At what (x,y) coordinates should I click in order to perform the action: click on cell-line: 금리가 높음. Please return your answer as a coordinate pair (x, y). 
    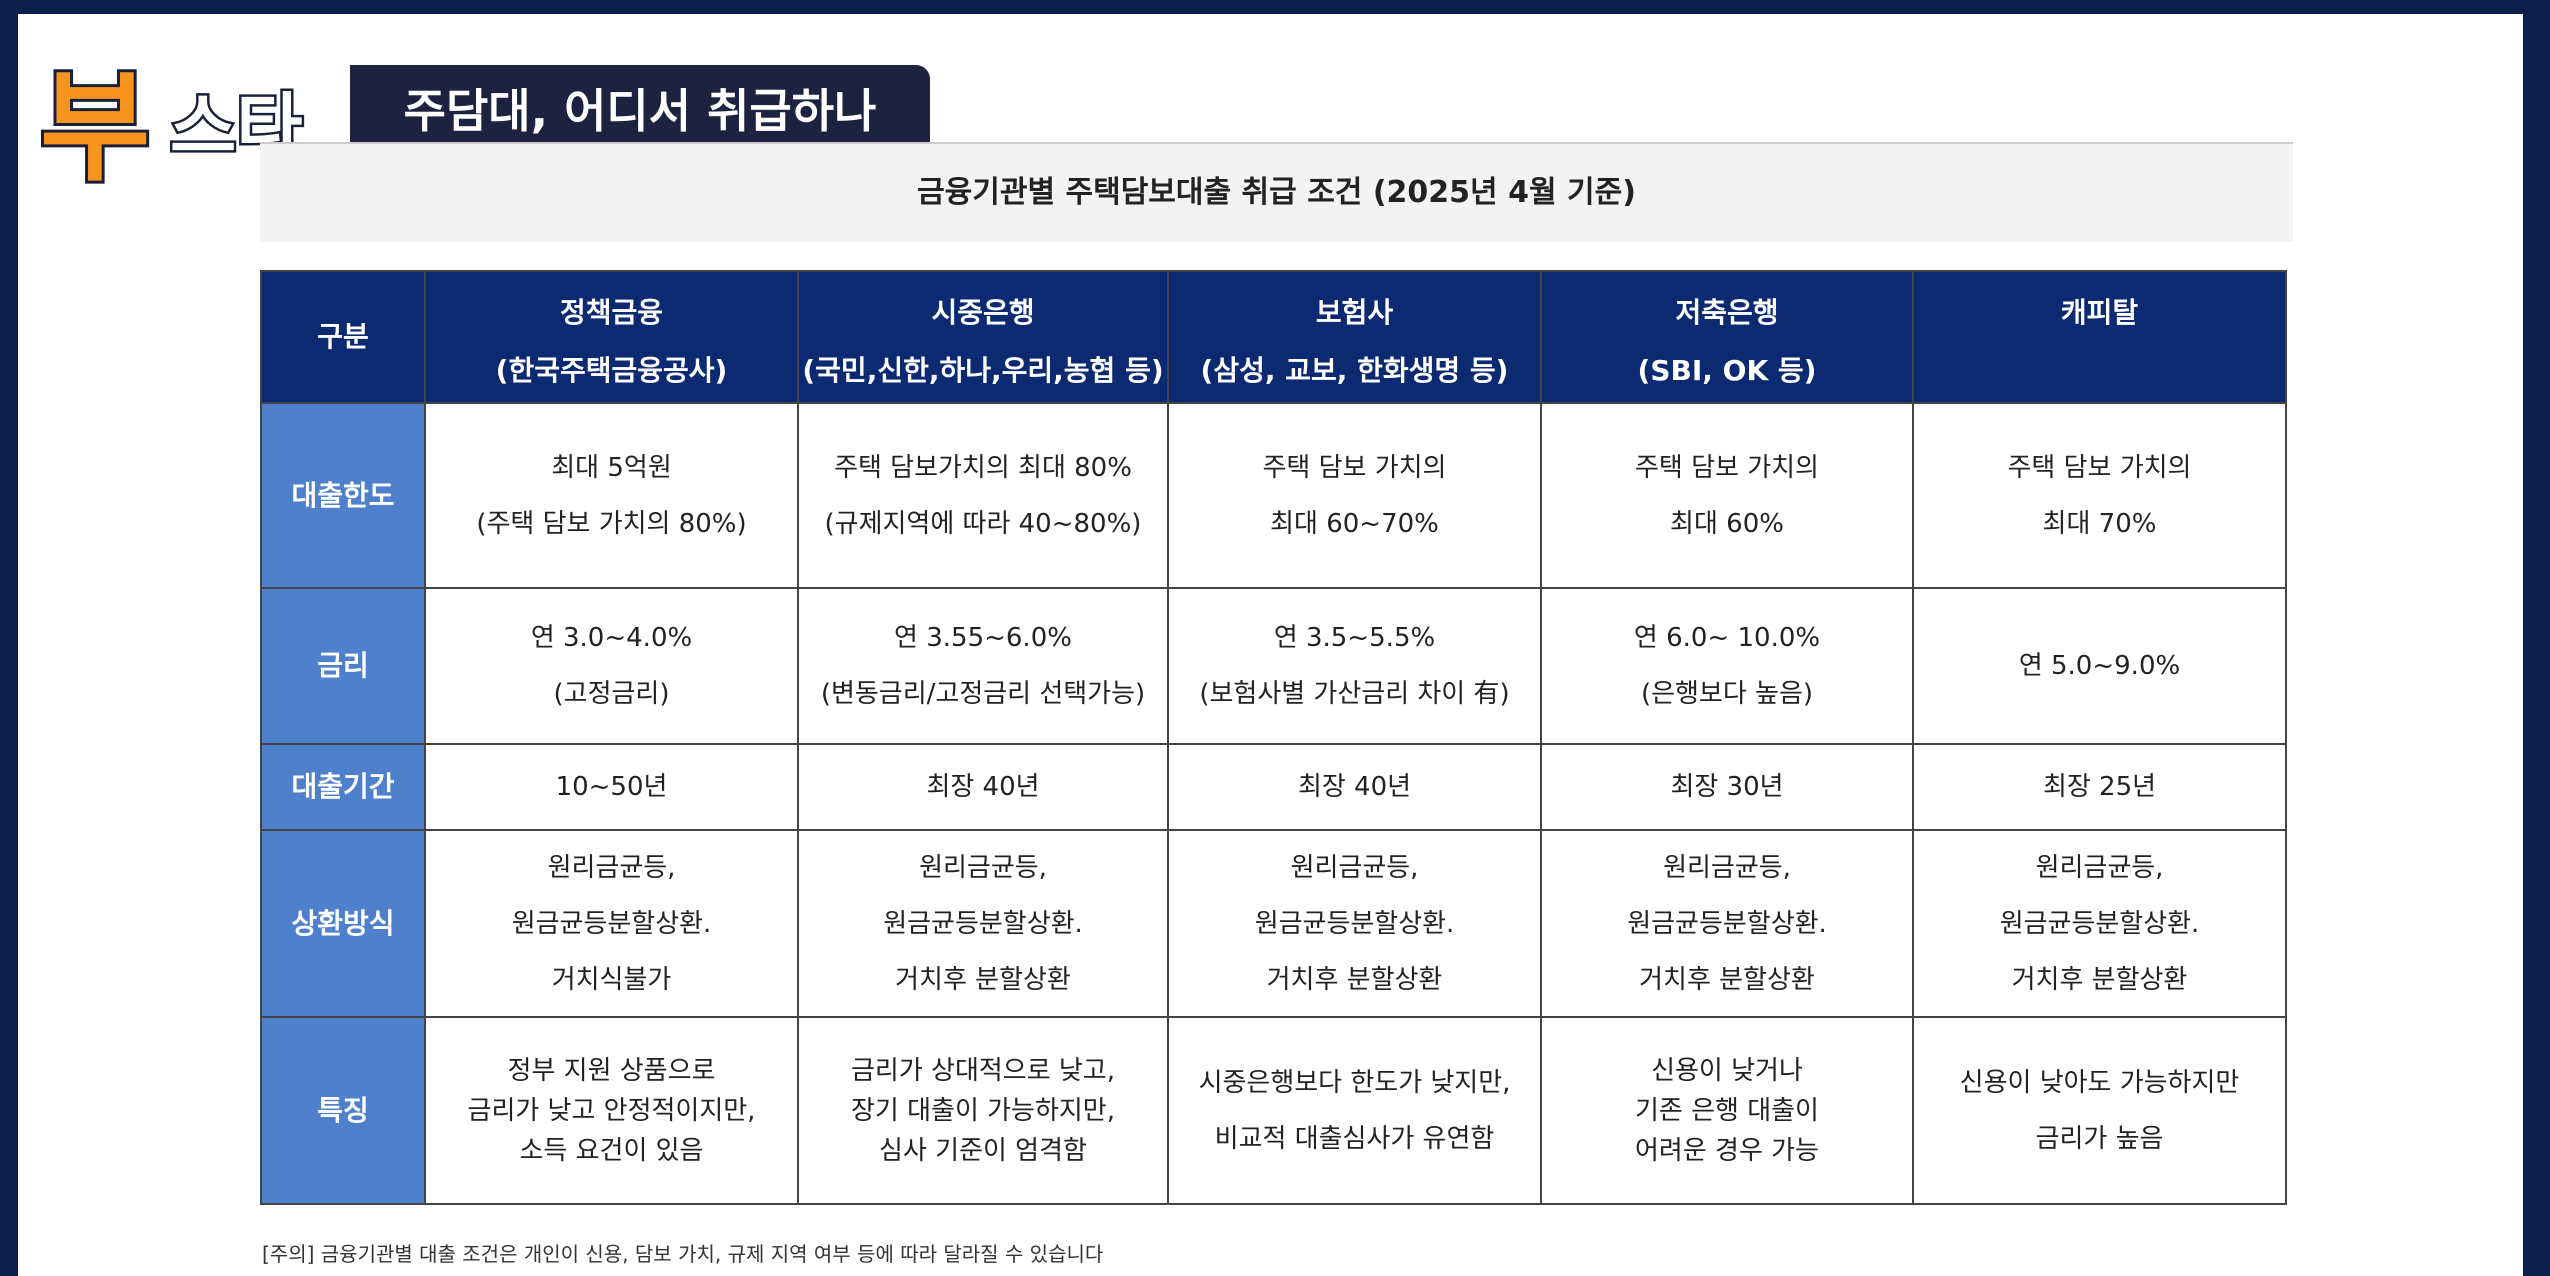
    Looking at the image, I should click on (2099, 1138).